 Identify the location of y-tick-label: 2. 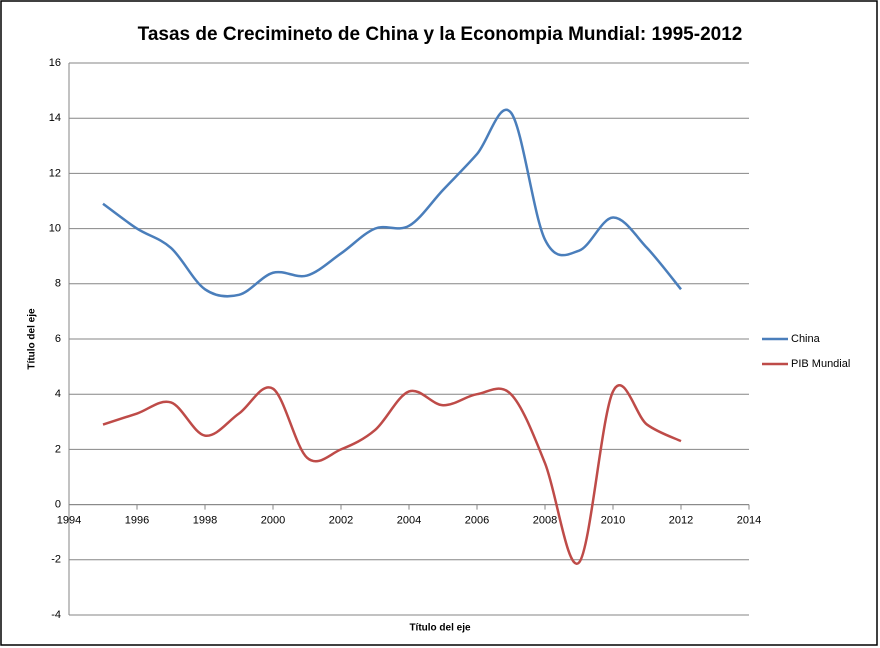
(58, 449).